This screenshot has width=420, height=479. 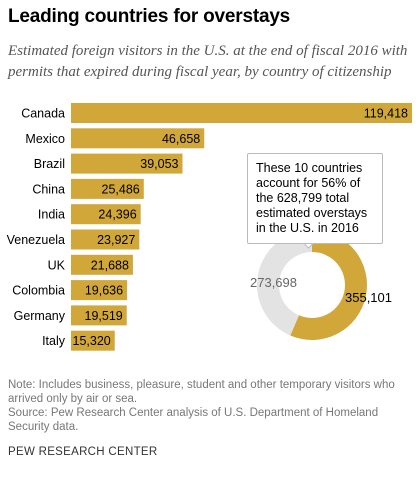 I want to click on category-label: China, so click(x=48, y=189).